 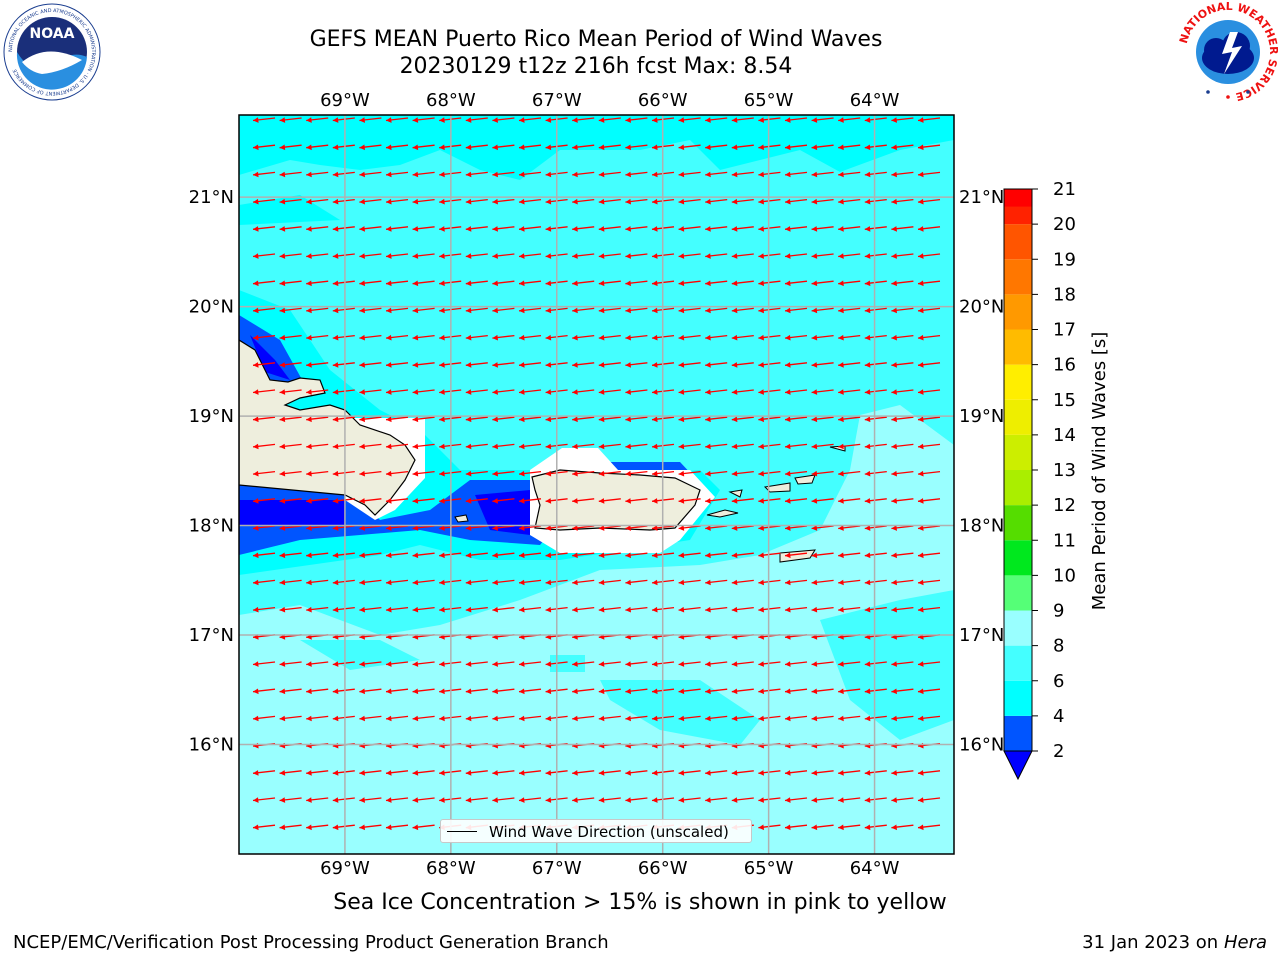 I want to click on lat-label-left: 18°N, so click(x=211, y=526).